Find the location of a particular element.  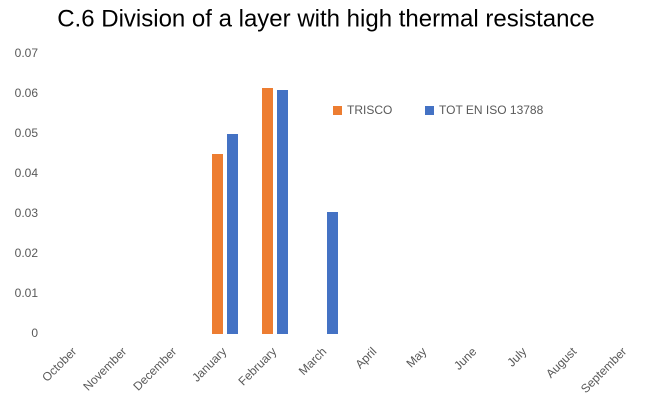

x-tick-label: June is located at coordinates (465, 358).